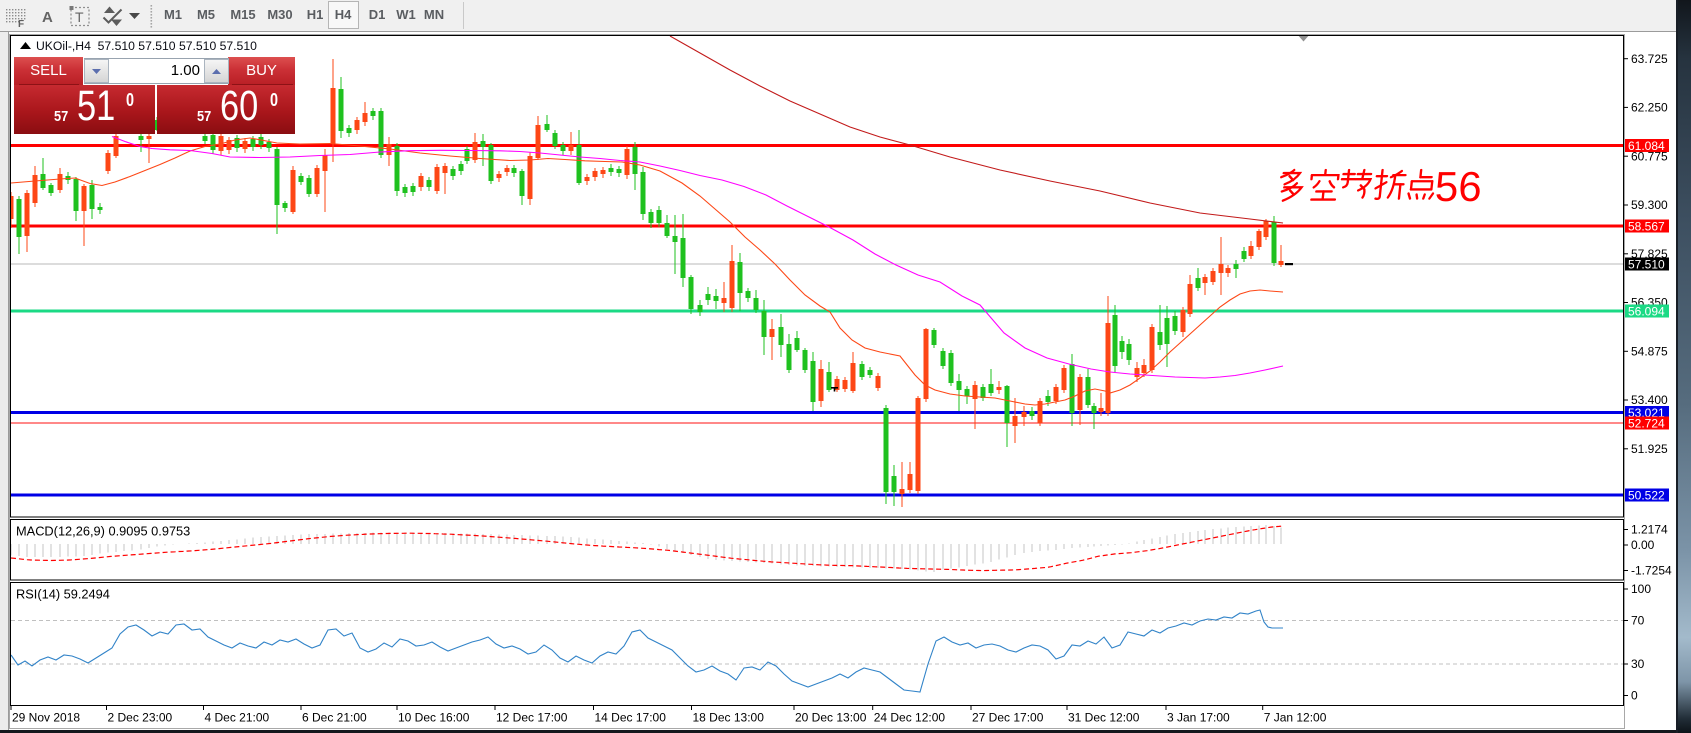 This screenshot has height=733, width=1691. I want to click on svg-text: 30, so click(1638, 664).